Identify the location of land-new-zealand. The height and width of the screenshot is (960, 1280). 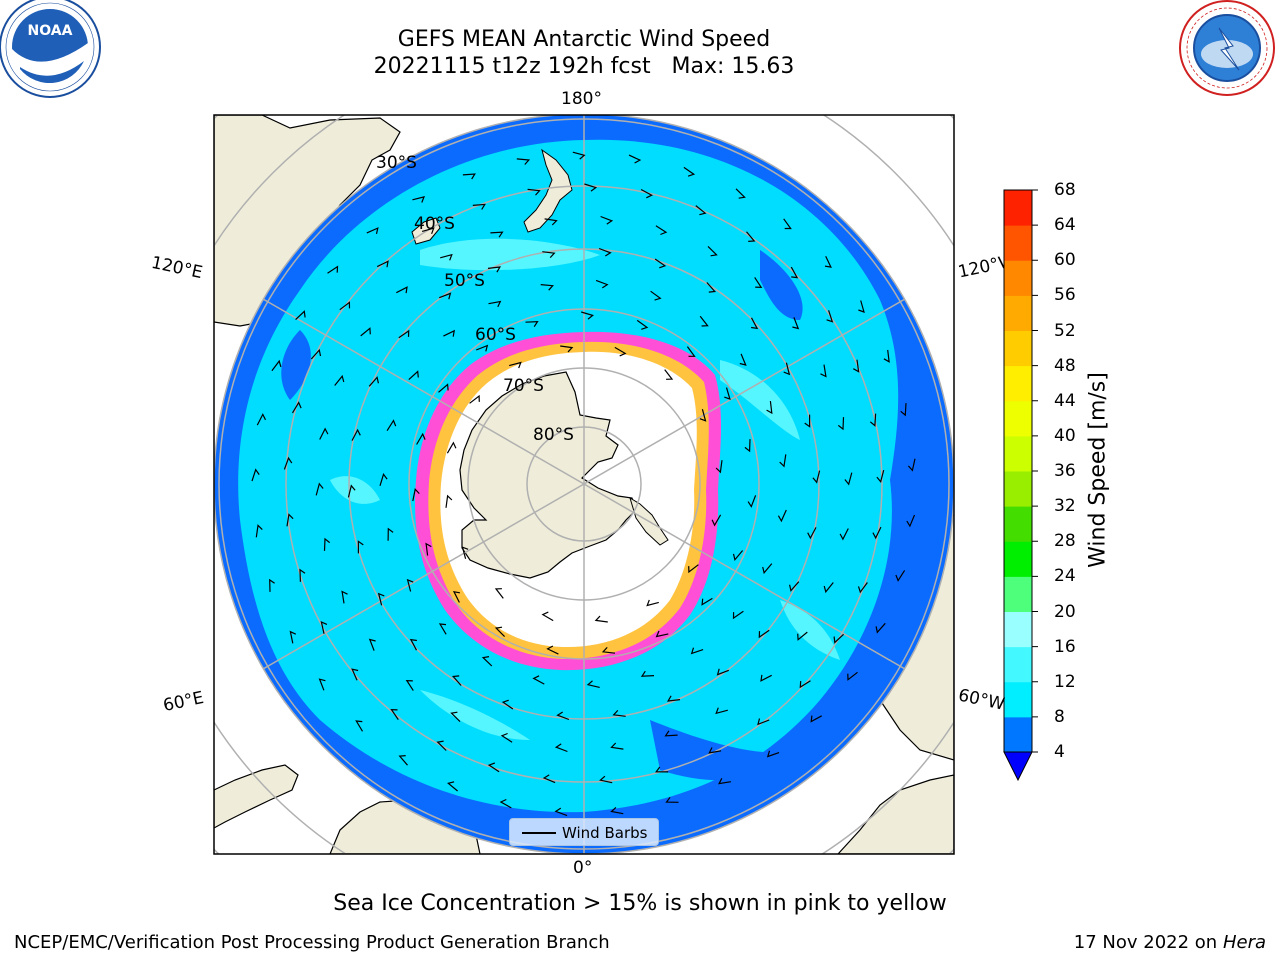
(548, 190).